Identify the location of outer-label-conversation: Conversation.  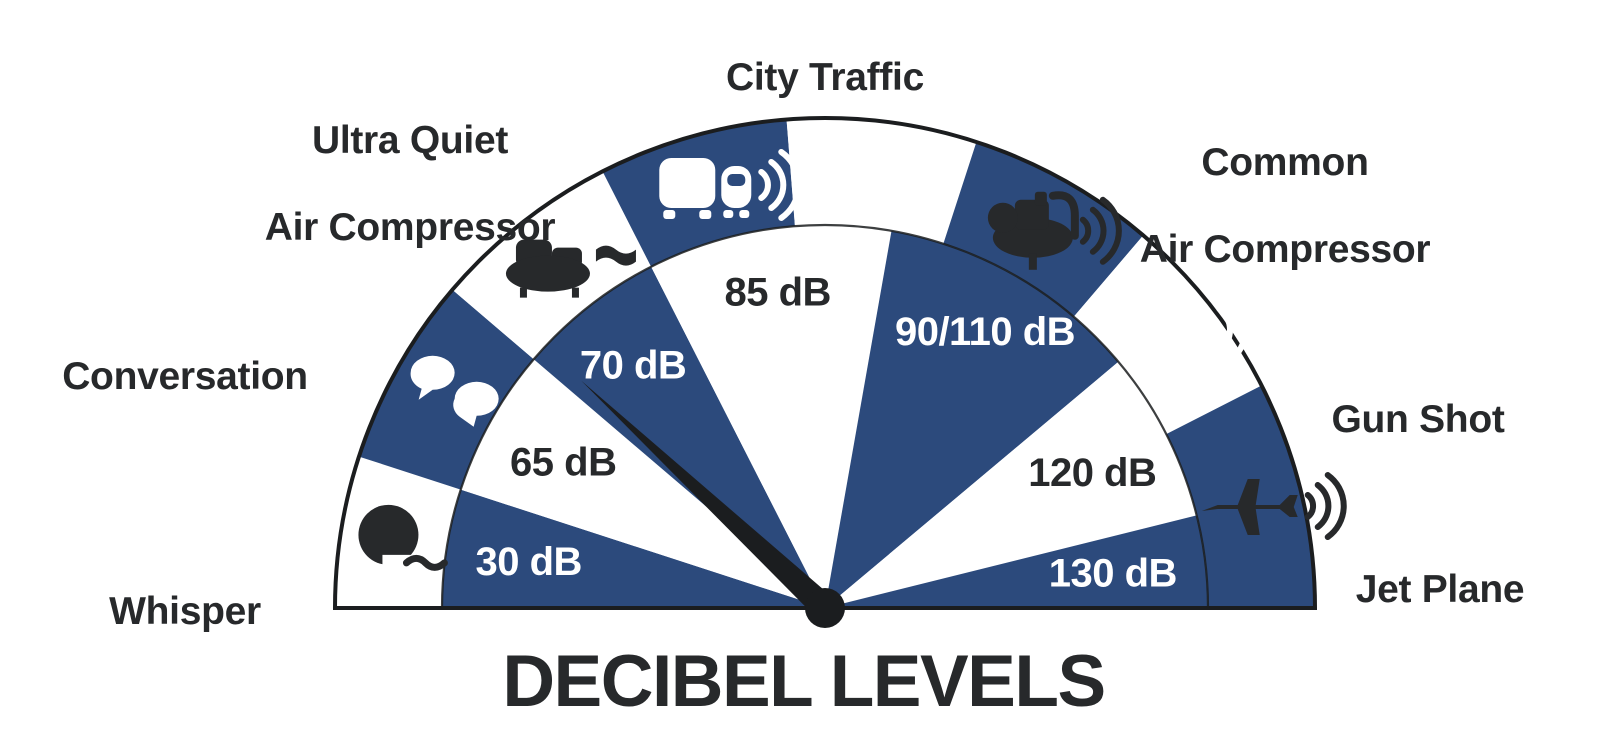
(185, 354).